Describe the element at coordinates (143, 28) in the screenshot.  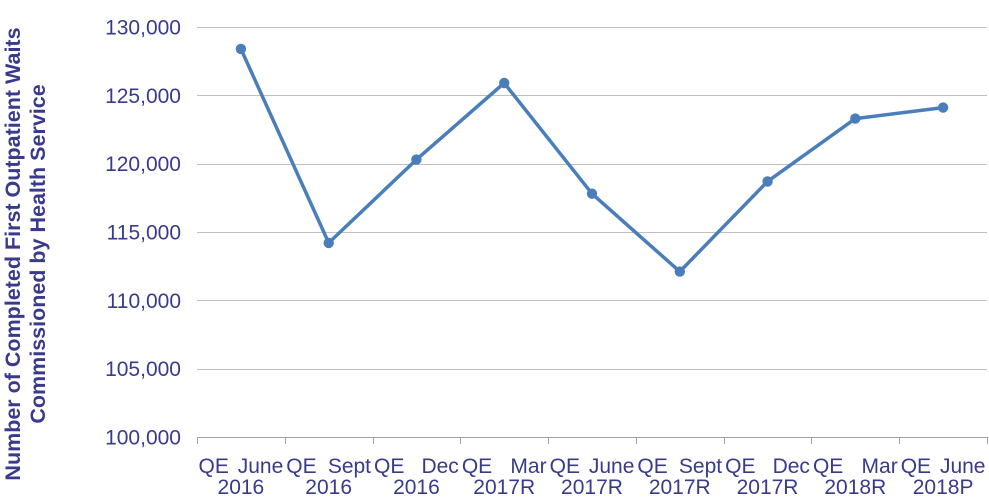
I see `y-tick-label: 130,000` at that location.